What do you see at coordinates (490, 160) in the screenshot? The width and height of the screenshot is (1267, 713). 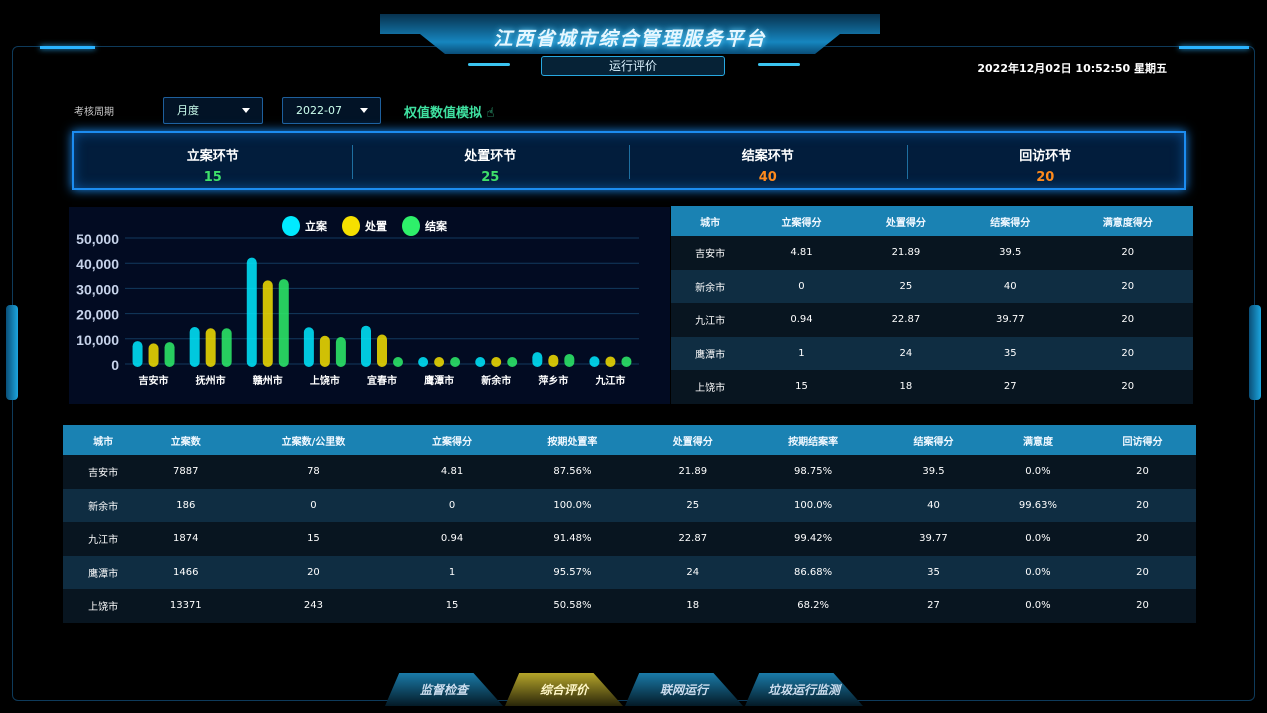 I see `summary-item: 处置环节 25` at bounding box center [490, 160].